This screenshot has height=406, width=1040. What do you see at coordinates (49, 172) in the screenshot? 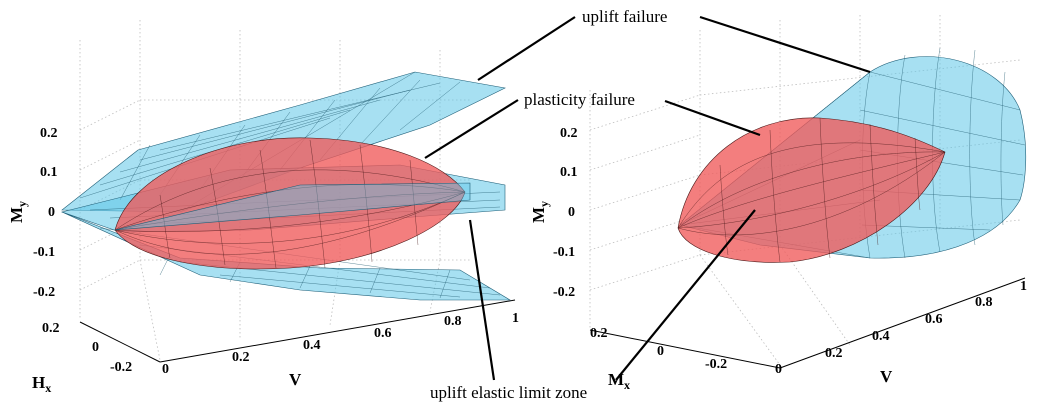
I see `left-ytick: 0.1` at bounding box center [49, 172].